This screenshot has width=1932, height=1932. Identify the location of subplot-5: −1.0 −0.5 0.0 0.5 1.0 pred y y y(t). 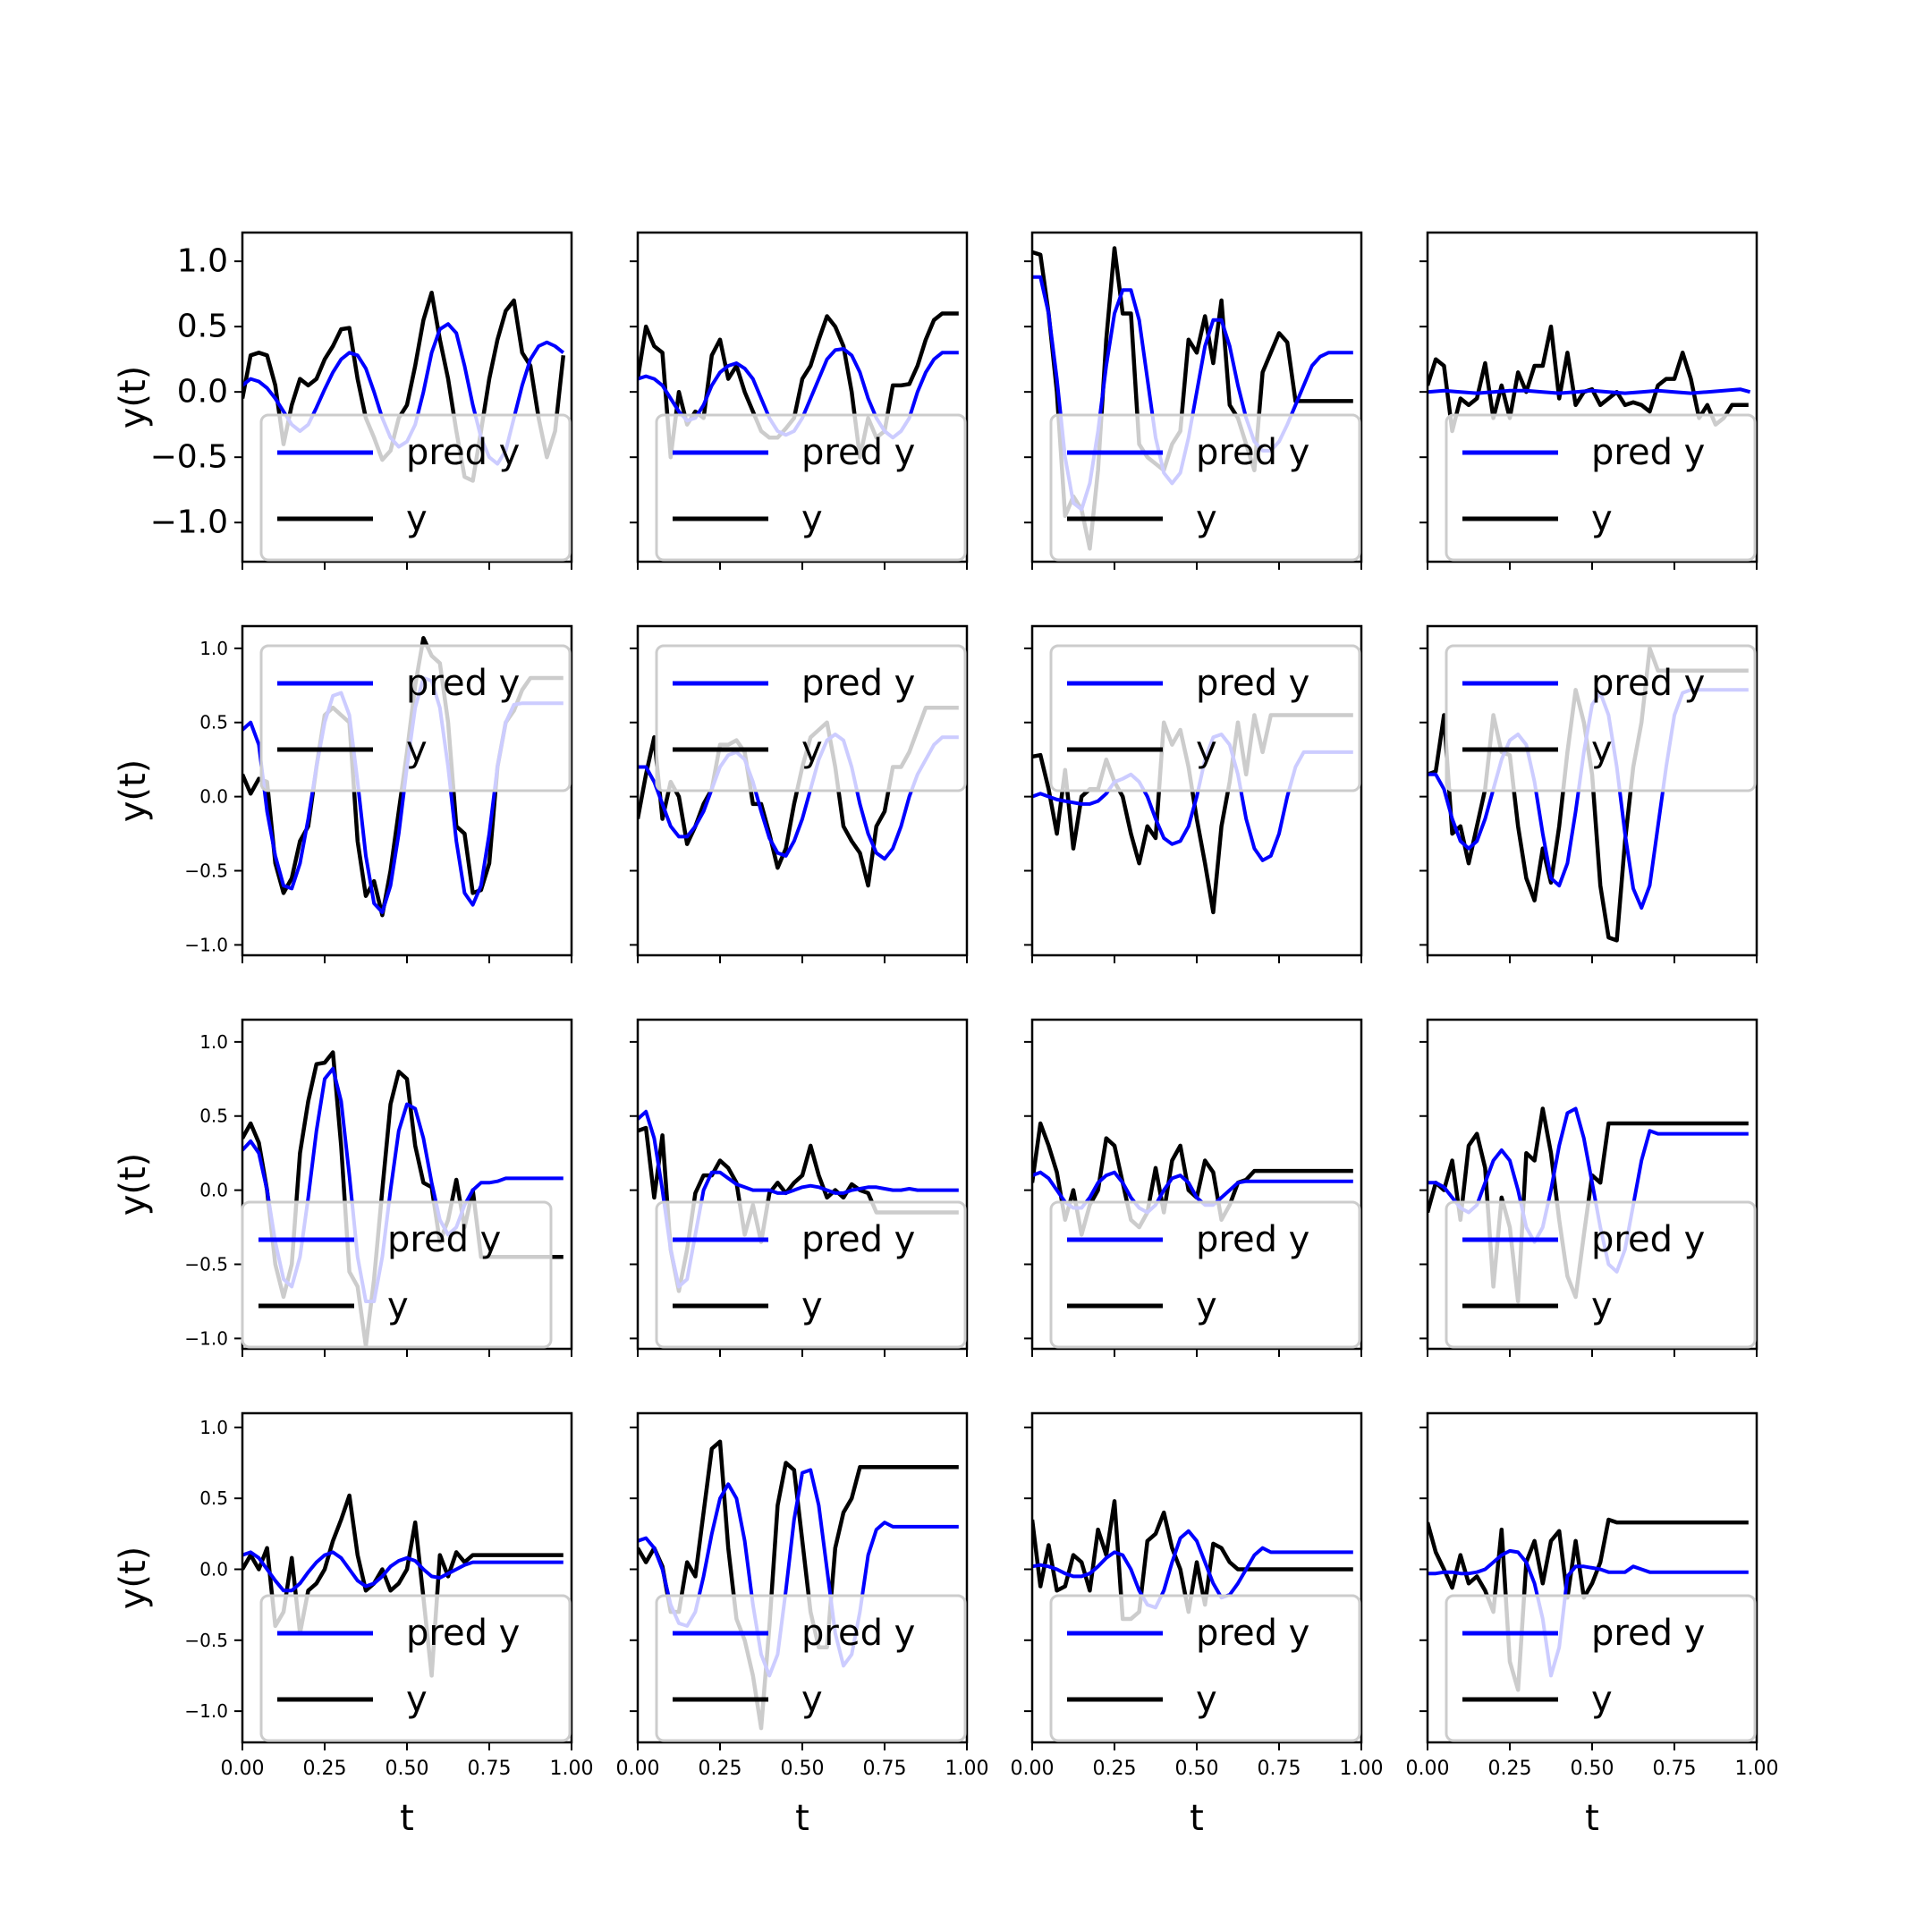
(343, 793).